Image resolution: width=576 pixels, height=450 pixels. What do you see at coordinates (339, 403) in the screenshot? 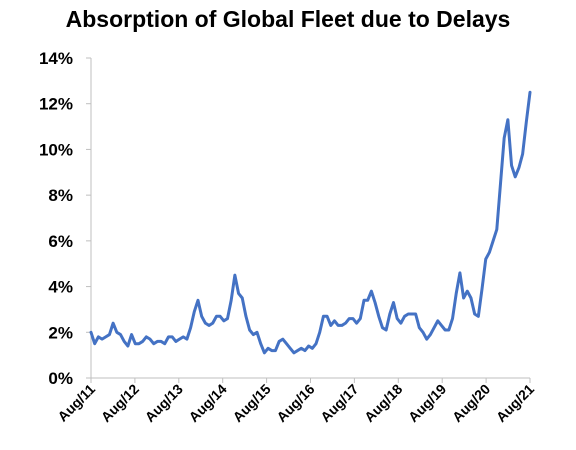
I see `x-tick-label: Aug/17` at bounding box center [339, 403].